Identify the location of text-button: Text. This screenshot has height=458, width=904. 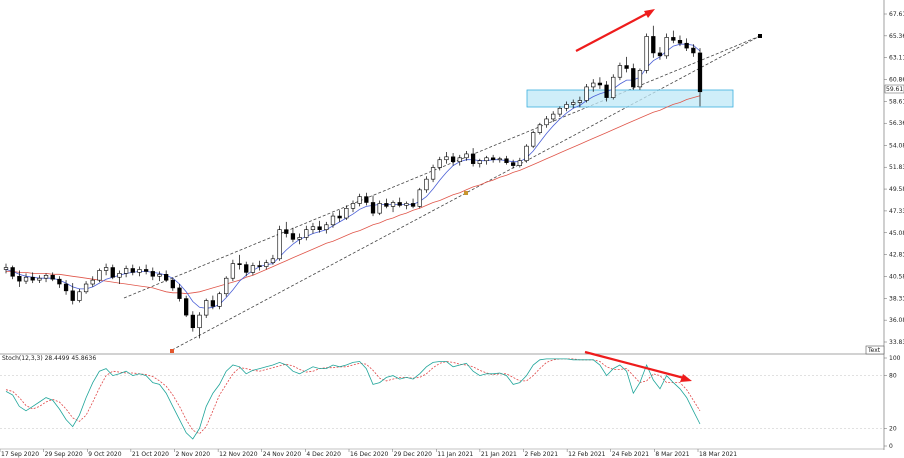
(875, 350).